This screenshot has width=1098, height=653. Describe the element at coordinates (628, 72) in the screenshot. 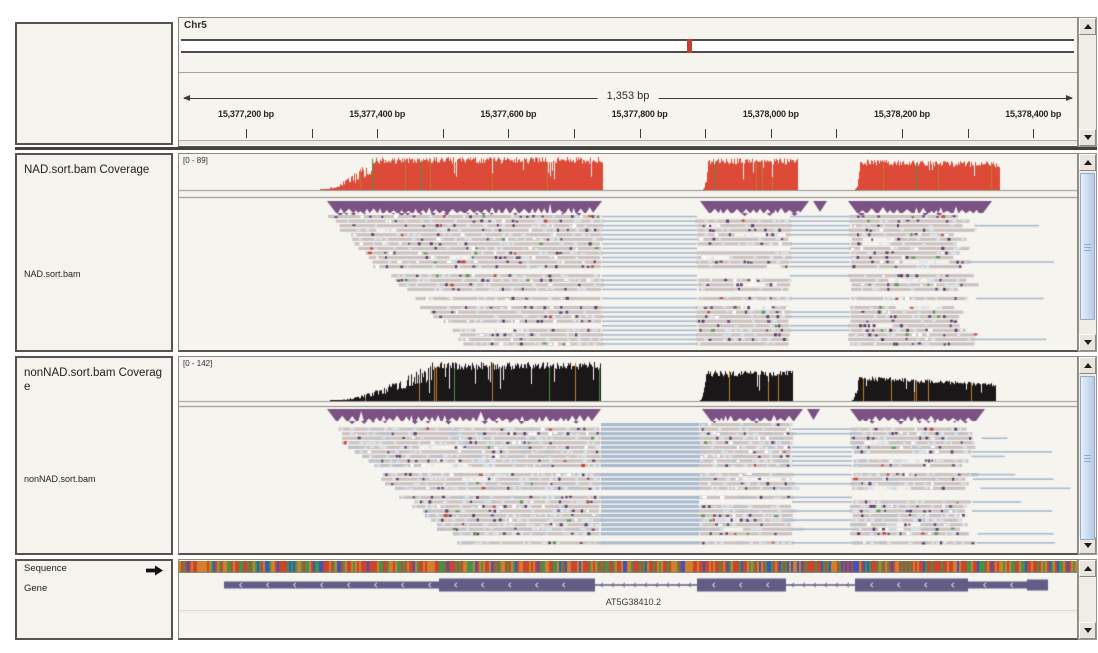

I see `ideogram-separator` at that location.